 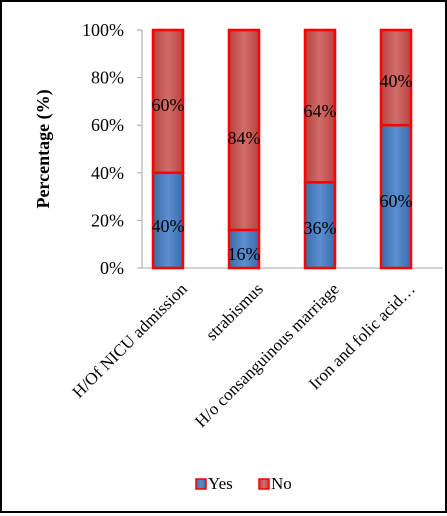 What do you see at coordinates (320, 111) in the screenshot?
I see `data-label-no-2: 64%` at bounding box center [320, 111].